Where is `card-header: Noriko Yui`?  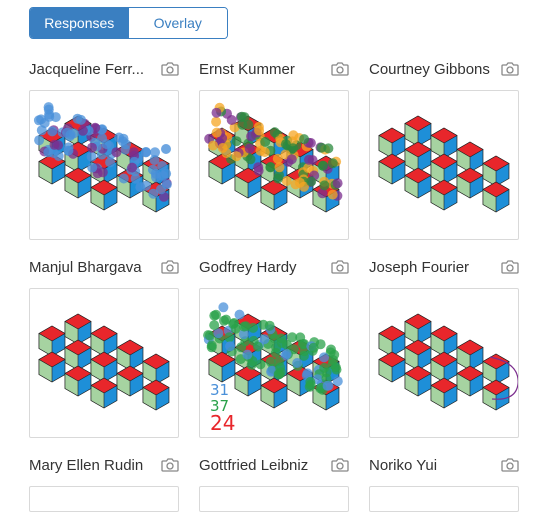
card-header: Noriko Yui is located at coordinates (444, 465).